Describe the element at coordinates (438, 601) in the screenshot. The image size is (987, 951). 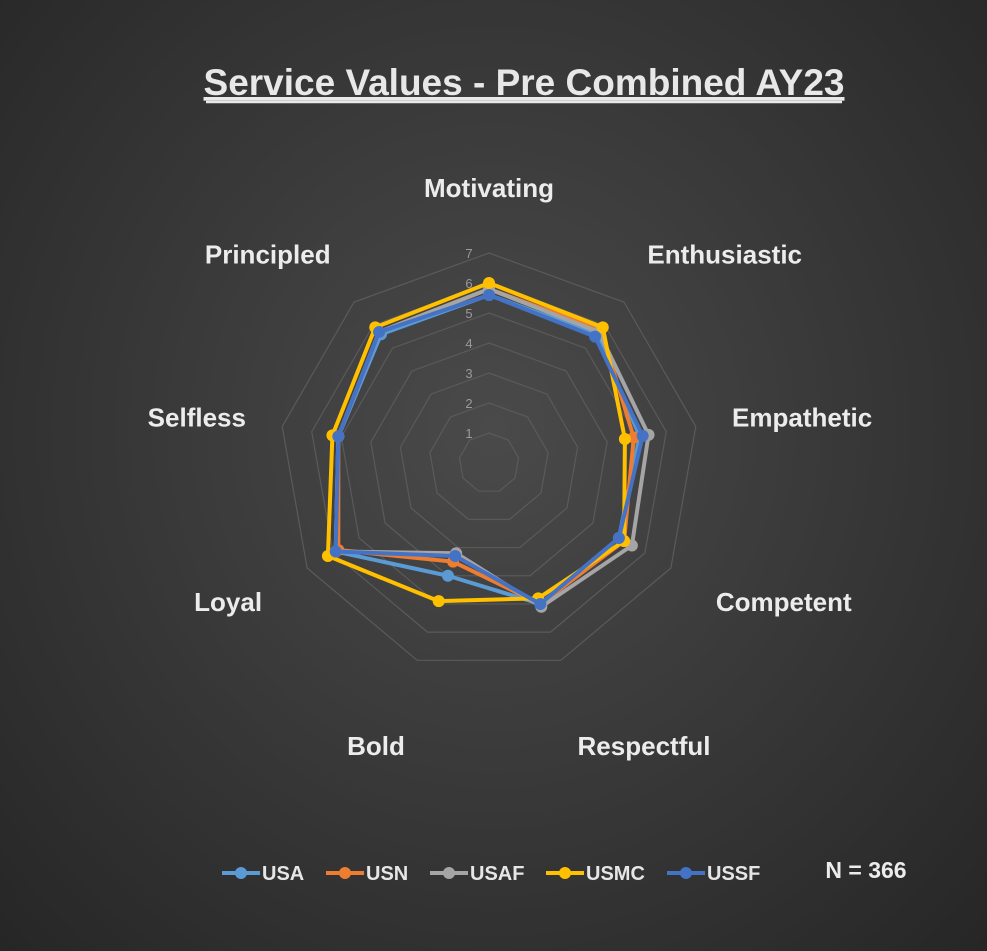
I see `data-point-usmc-bold` at that location.